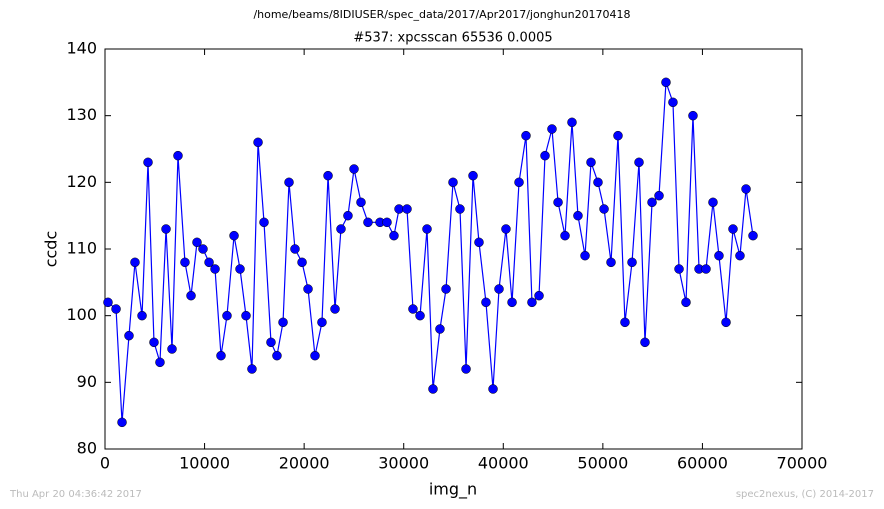  What do you see at coordinates (702, 463) in the screenshot?
I see `x-tick-label: 60000` at bounding box center [702, 463].